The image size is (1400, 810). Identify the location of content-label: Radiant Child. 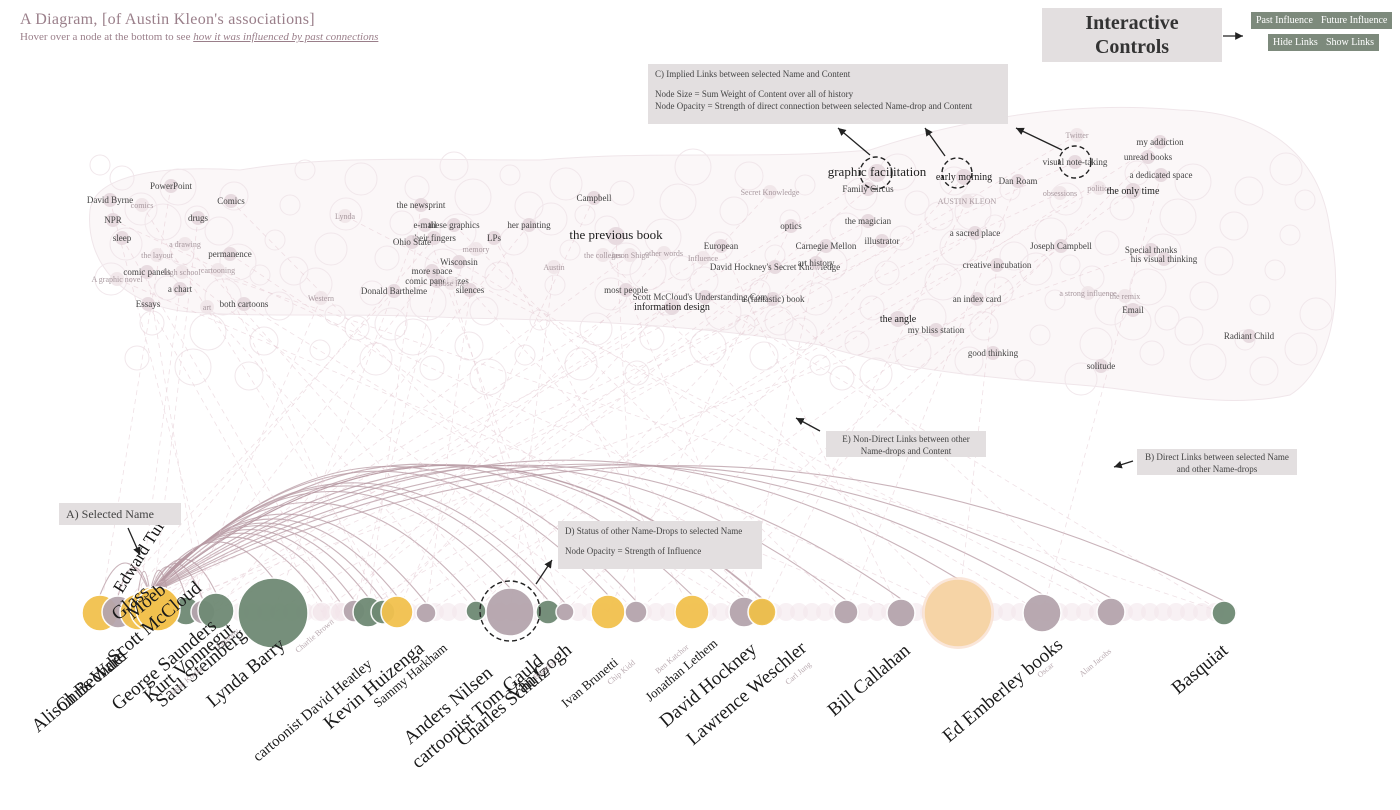
(1249, 336).